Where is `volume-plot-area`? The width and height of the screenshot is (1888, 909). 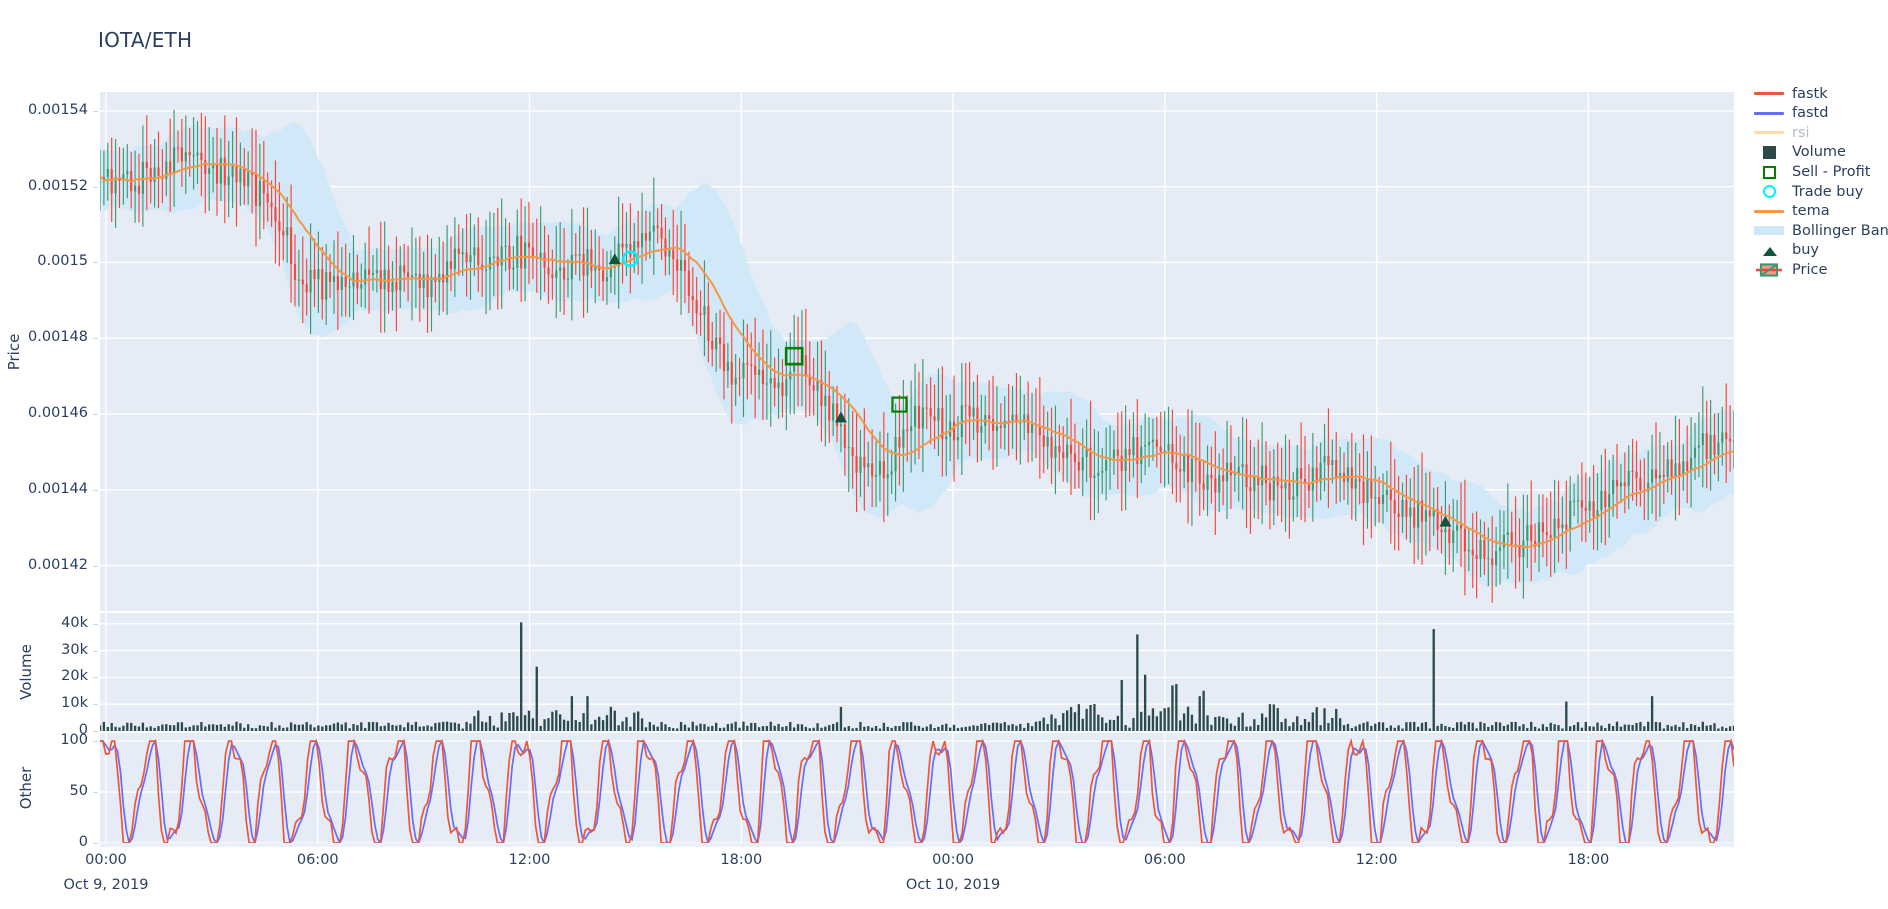
volume-plot-area is located at coordinates (917, 672).